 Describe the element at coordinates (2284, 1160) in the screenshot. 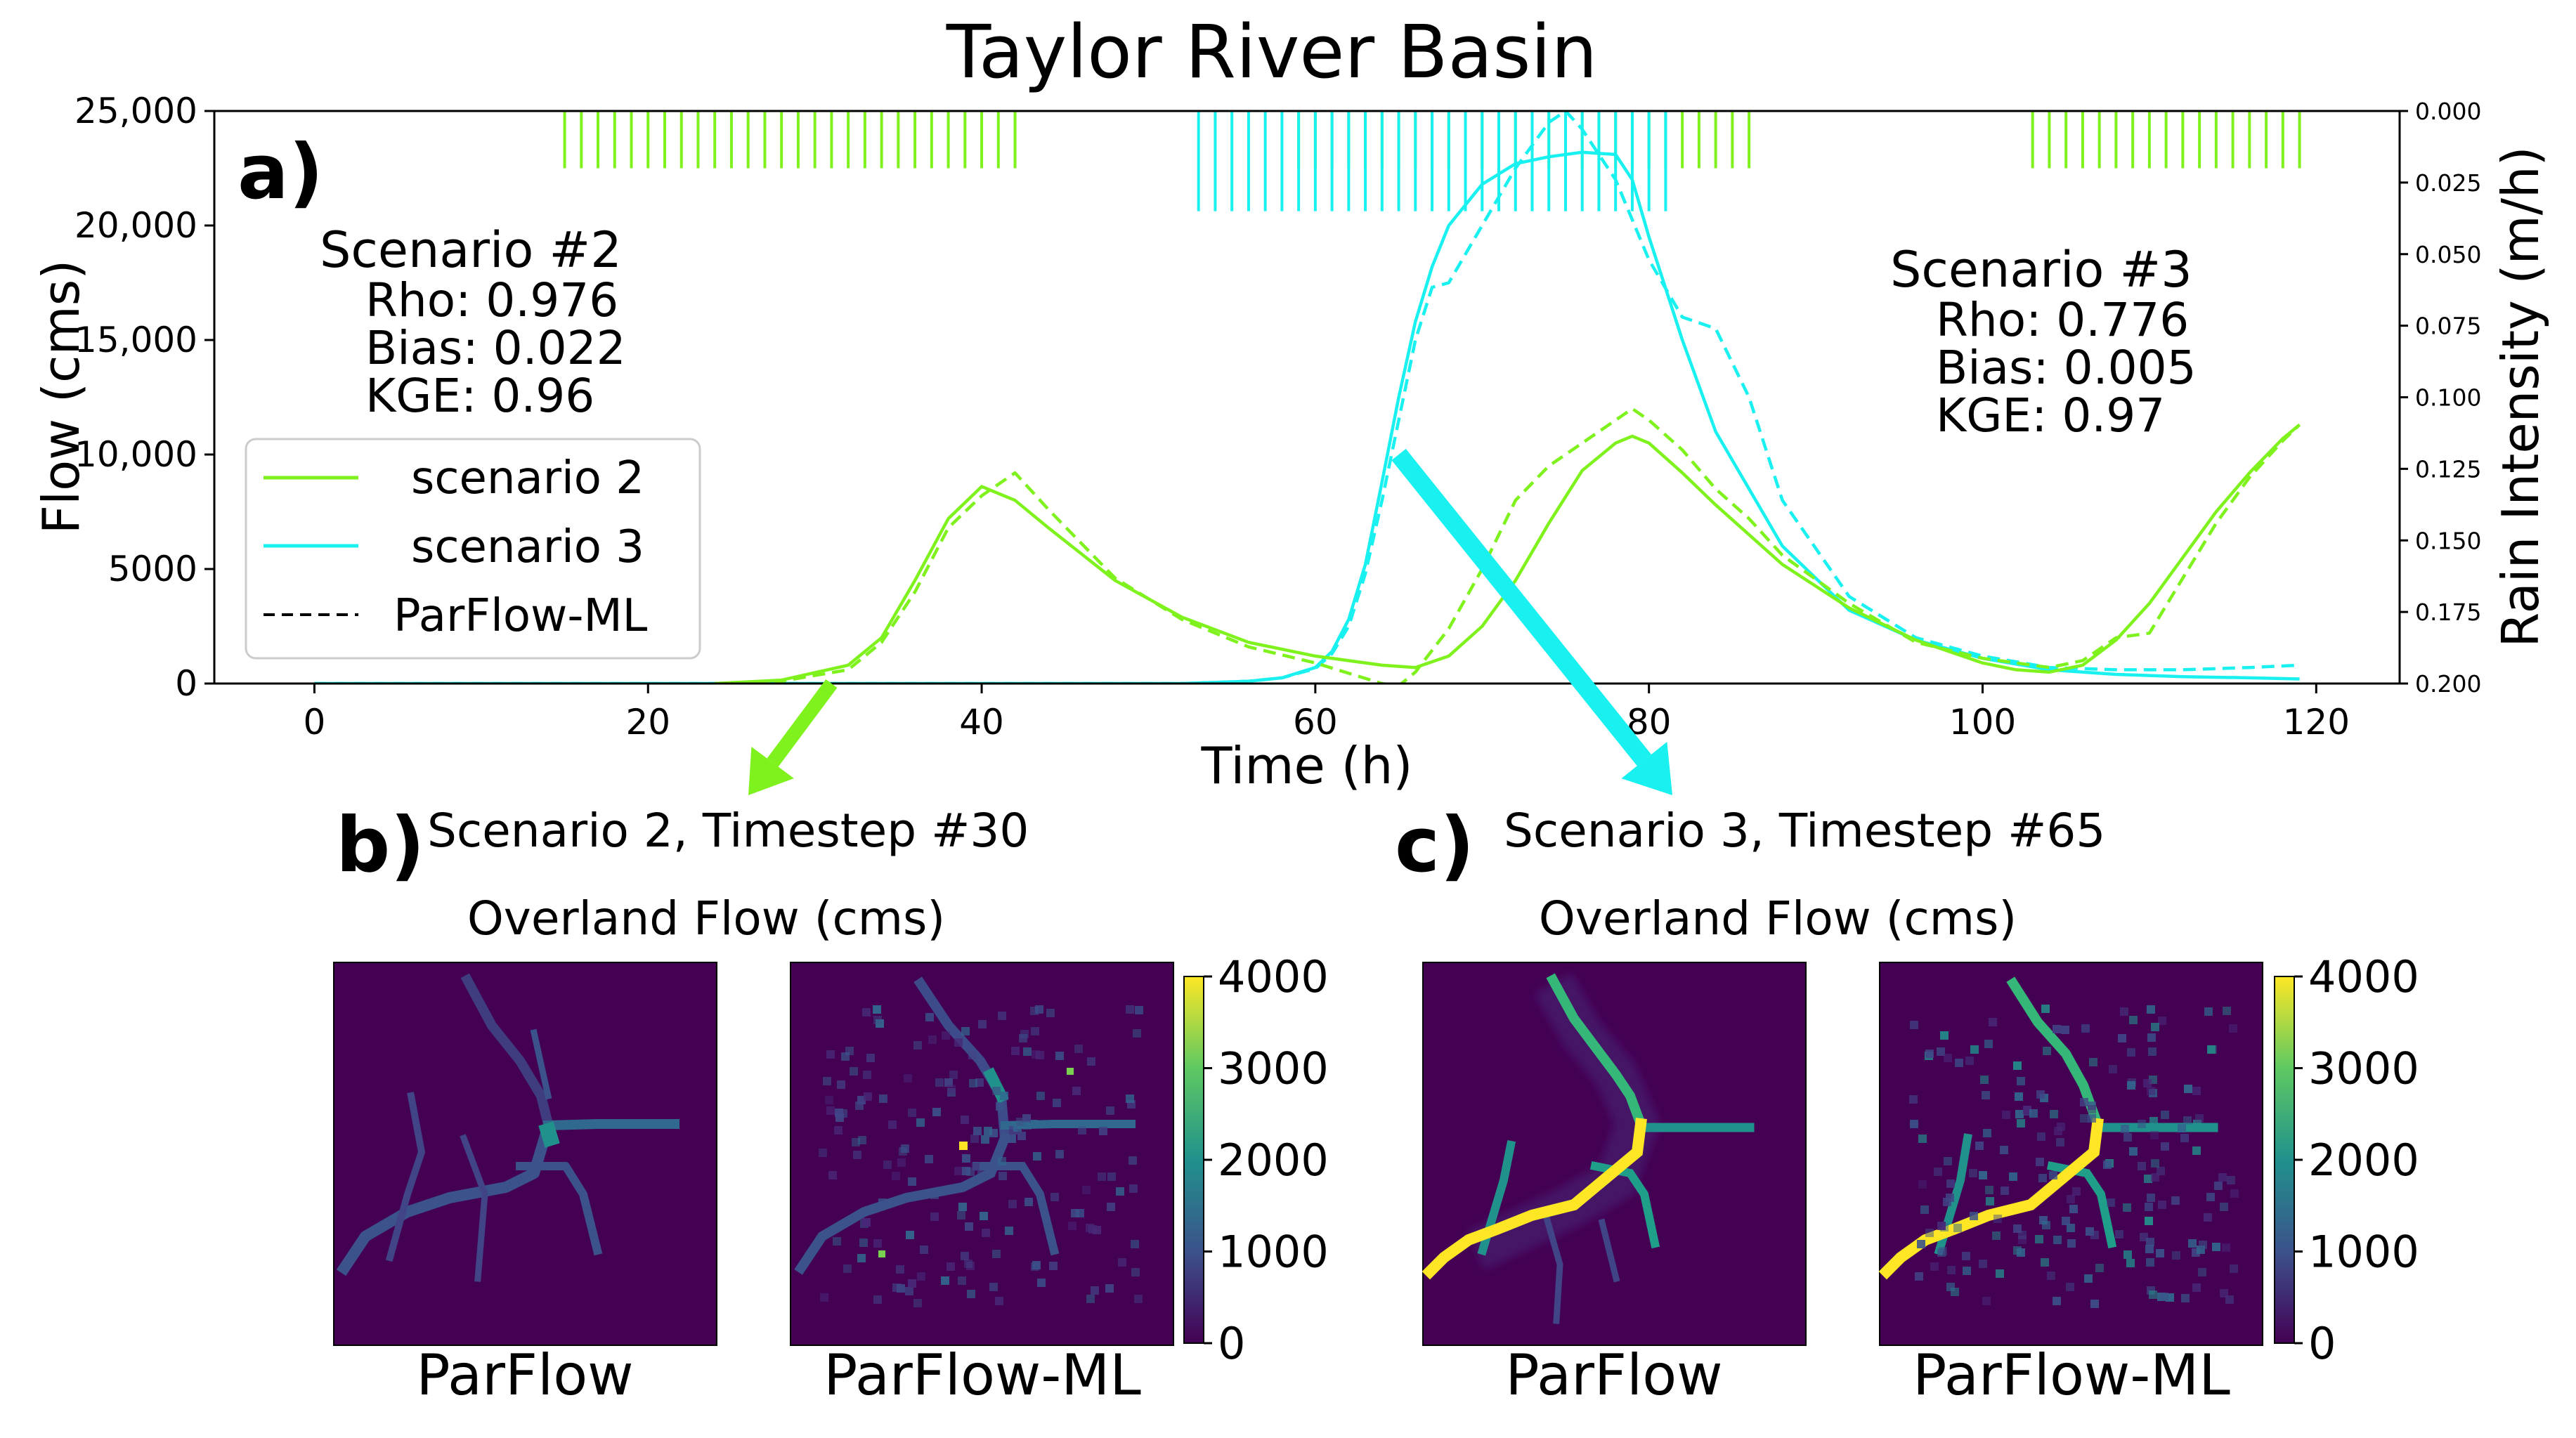

I see `colorbar-c-ramp` at that location.